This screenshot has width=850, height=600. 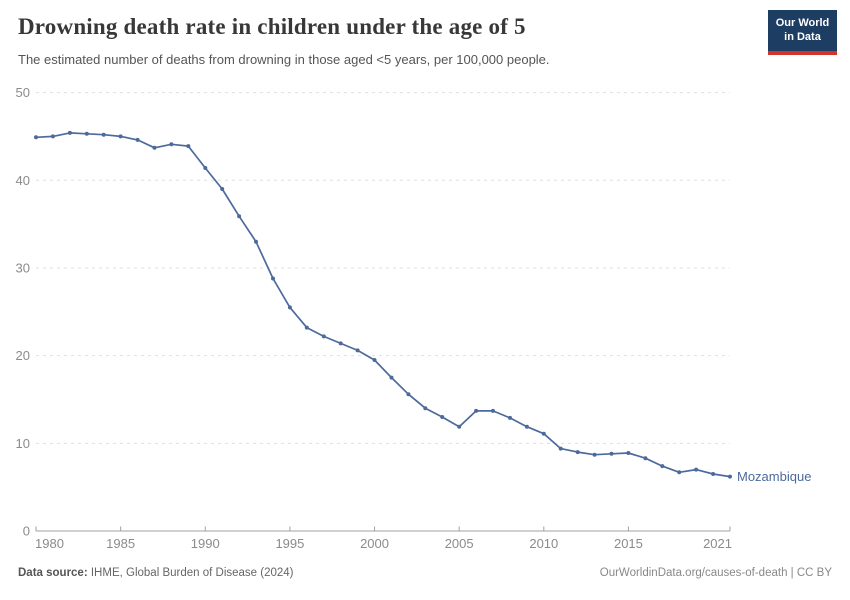 What do you see at coordinates (239, 216) in the screenshot?
I see `data-point-1992` at bounding box center [239, 216].